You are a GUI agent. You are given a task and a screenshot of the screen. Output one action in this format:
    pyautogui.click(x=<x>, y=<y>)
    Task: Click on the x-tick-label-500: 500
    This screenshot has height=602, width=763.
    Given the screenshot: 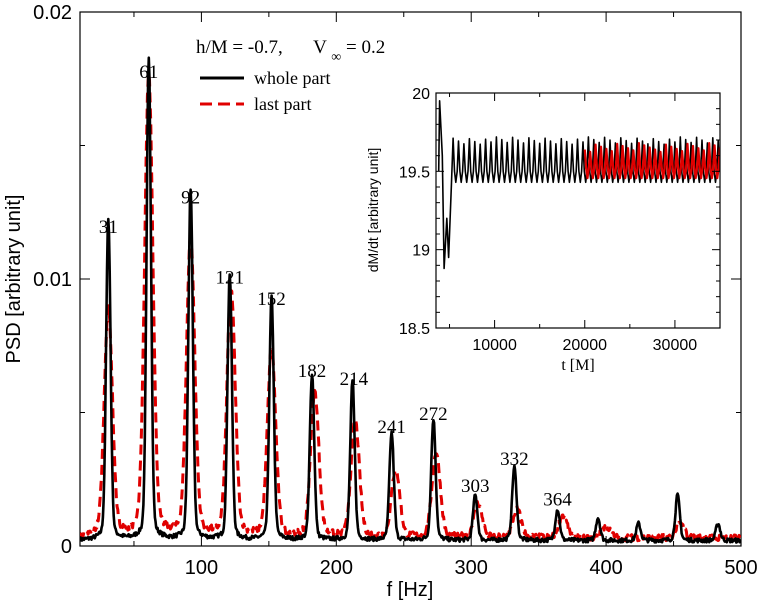 What is the action you would take?
    pyautogui.click(x=740, y=568)
    